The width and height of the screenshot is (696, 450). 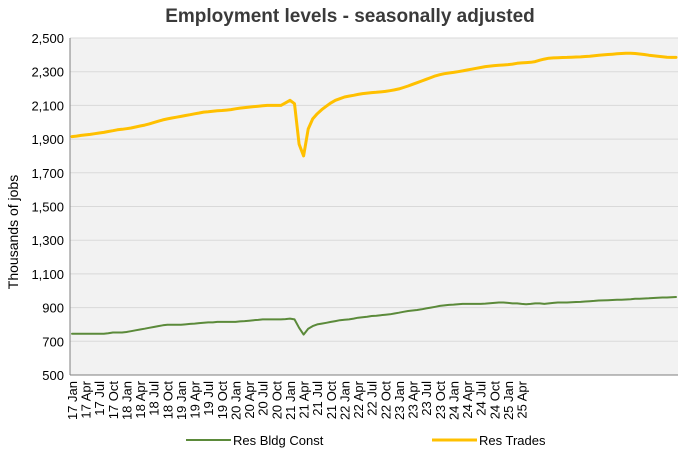 What do you see at coordinates (494, 400) in the screenshot?
I see `x-tick-label: 24 Oct` at bounding box center [494, 400].